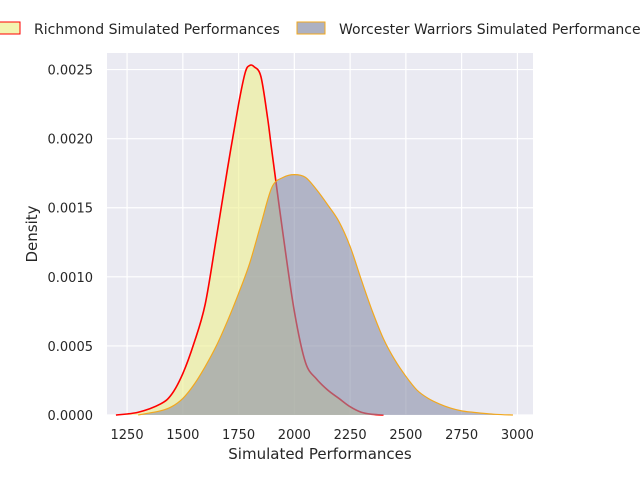 The width and height of the screenshot is (640, 480). Describe the element at coordinates (157, 30) in the screenshot. I see `legend-label-series-1: Richmond Simulated Performances` at that location.